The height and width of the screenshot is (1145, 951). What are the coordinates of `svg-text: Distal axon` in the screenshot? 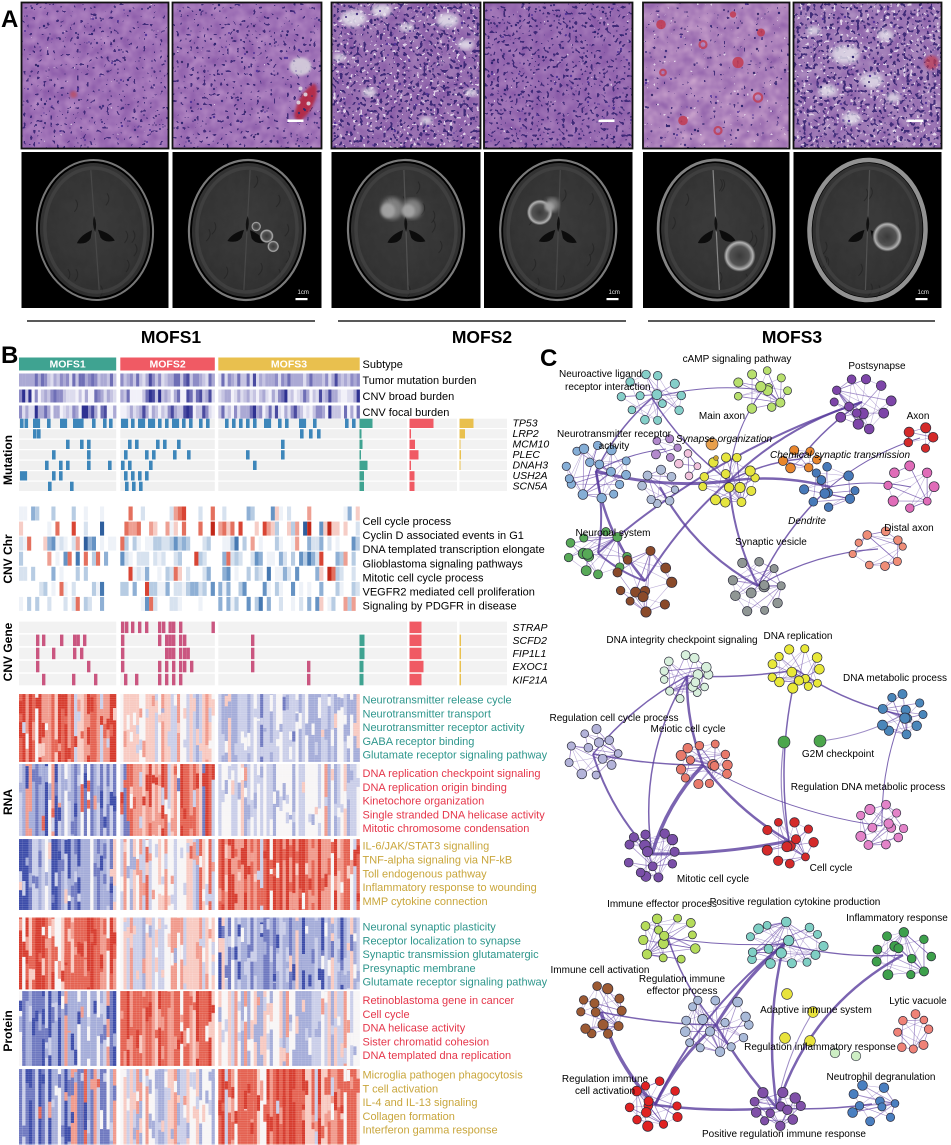 It's located at (908, 528).